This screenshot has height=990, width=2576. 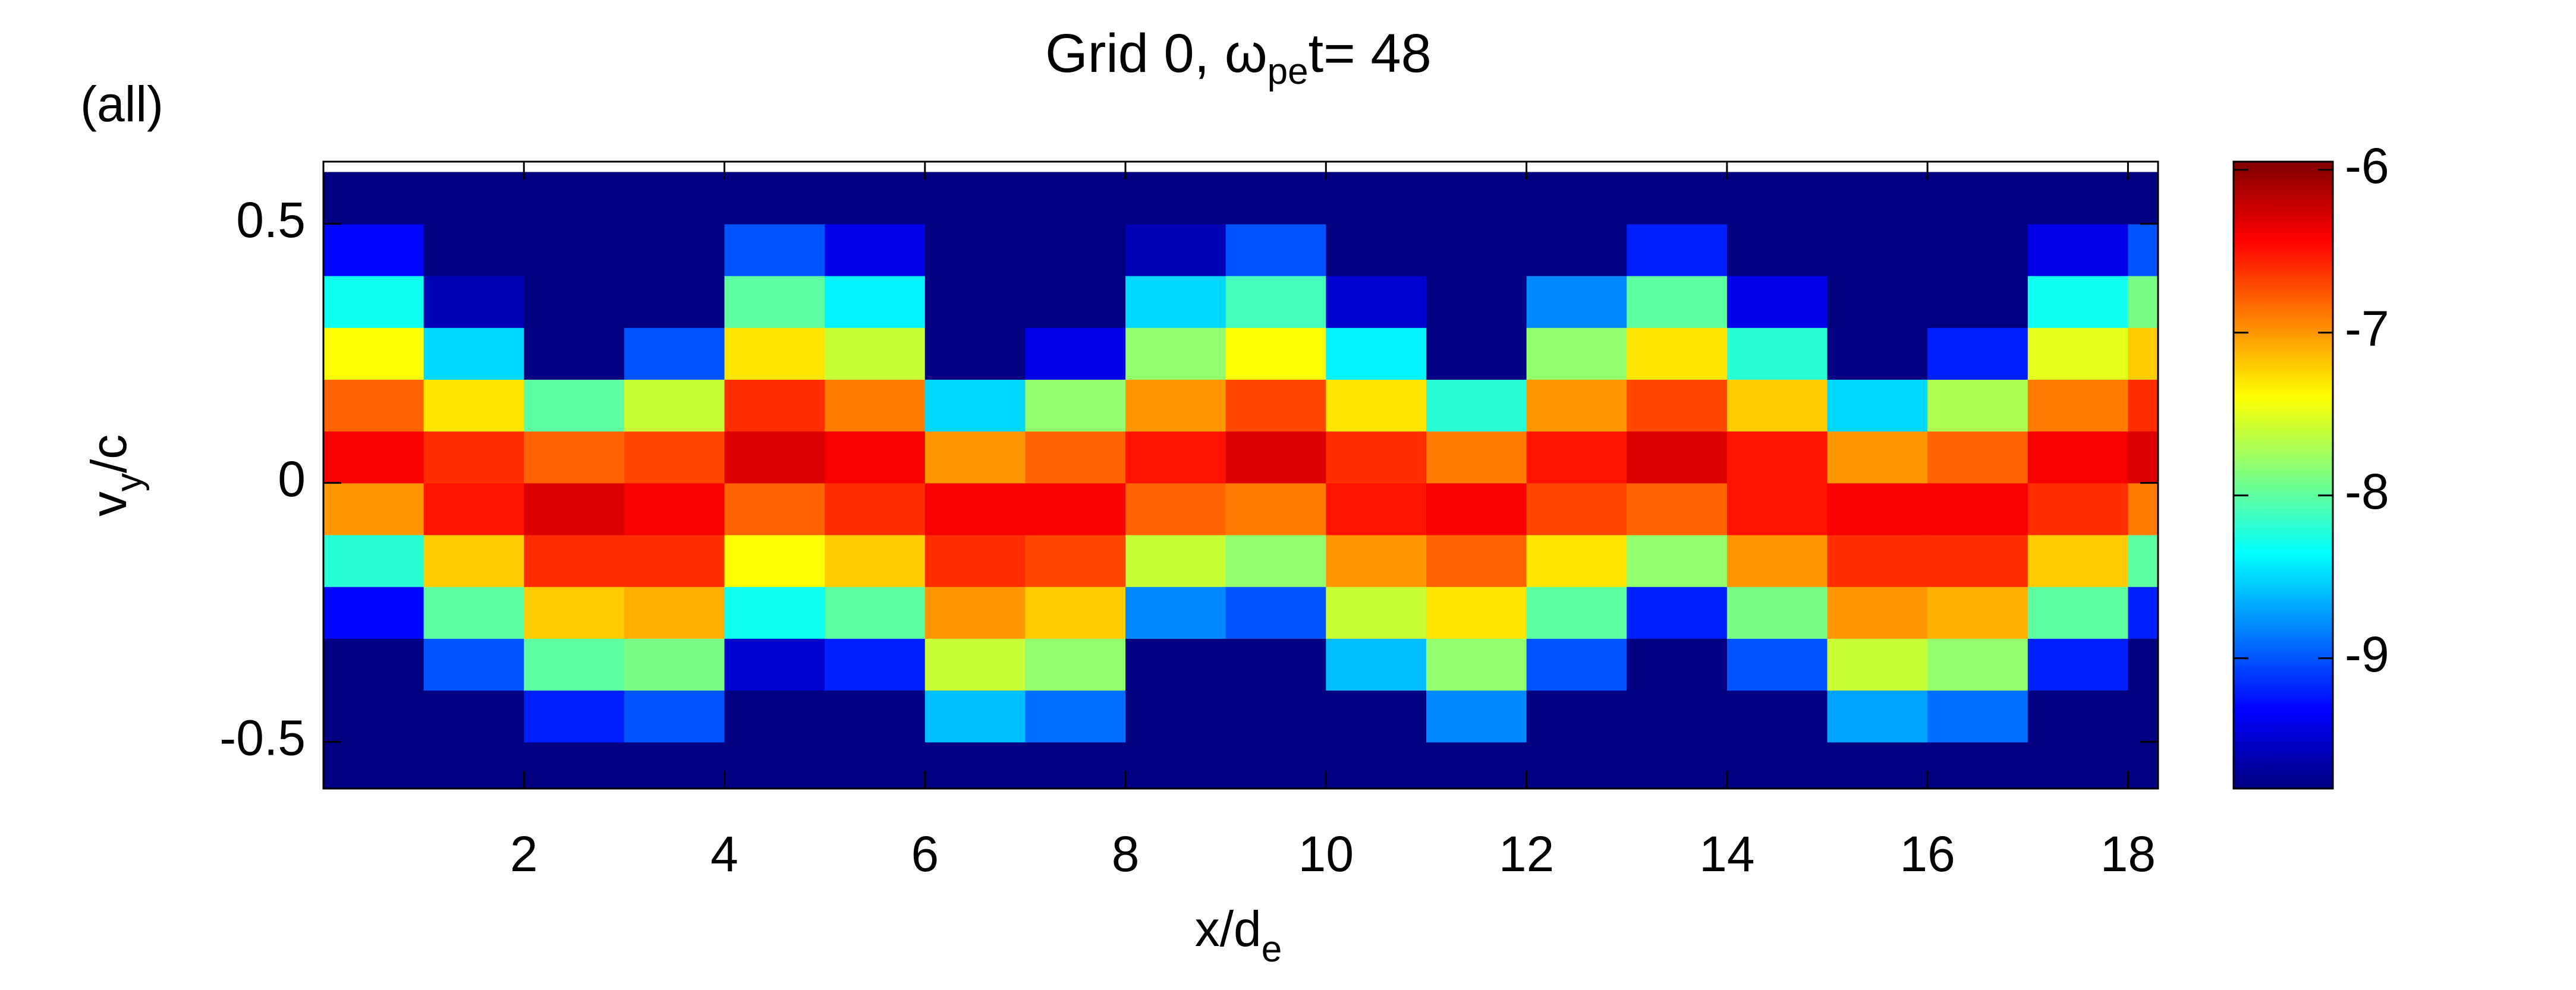 What do you see at coordinates (109, 453) in the screenshot?
I see `ylabel-text: /c` at bounding box center [109, 453].